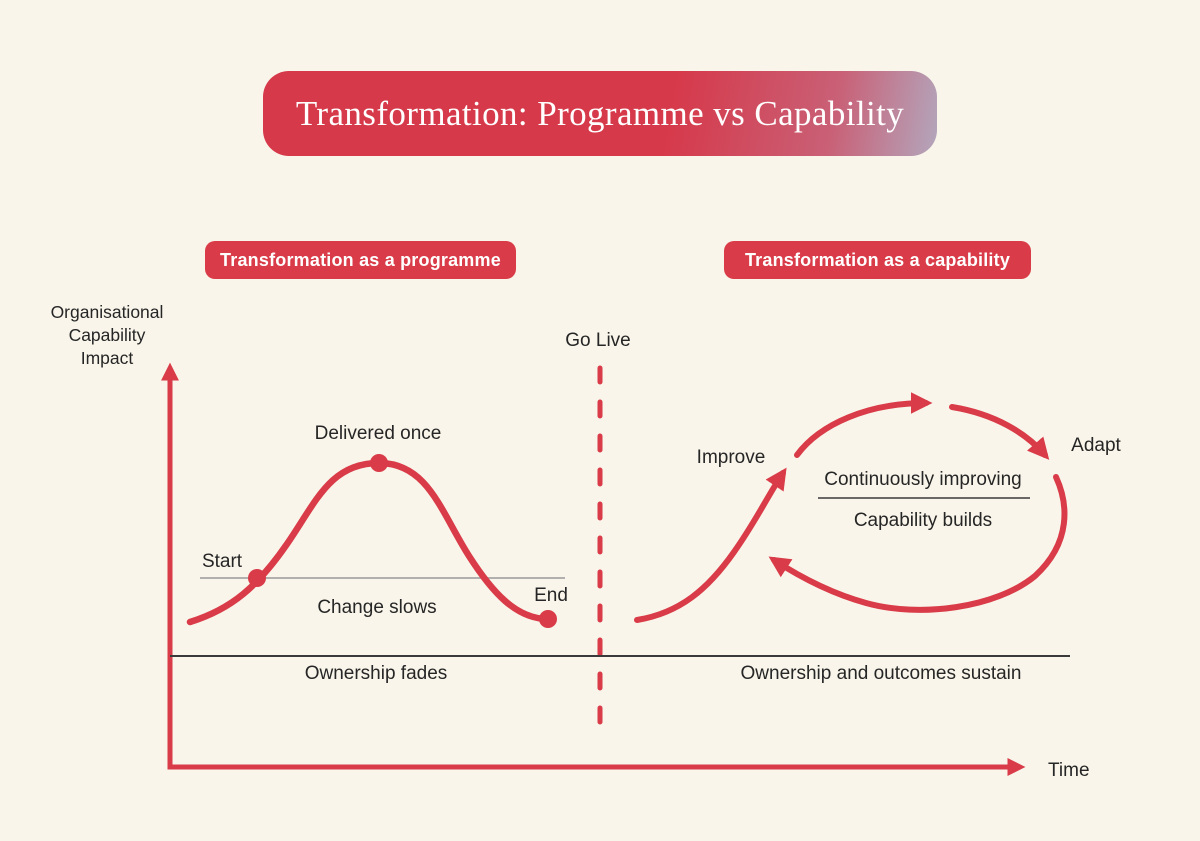 The width and height of the screenshot is (1200, 841). I want to click on start-label: Start, so click(222, 561).